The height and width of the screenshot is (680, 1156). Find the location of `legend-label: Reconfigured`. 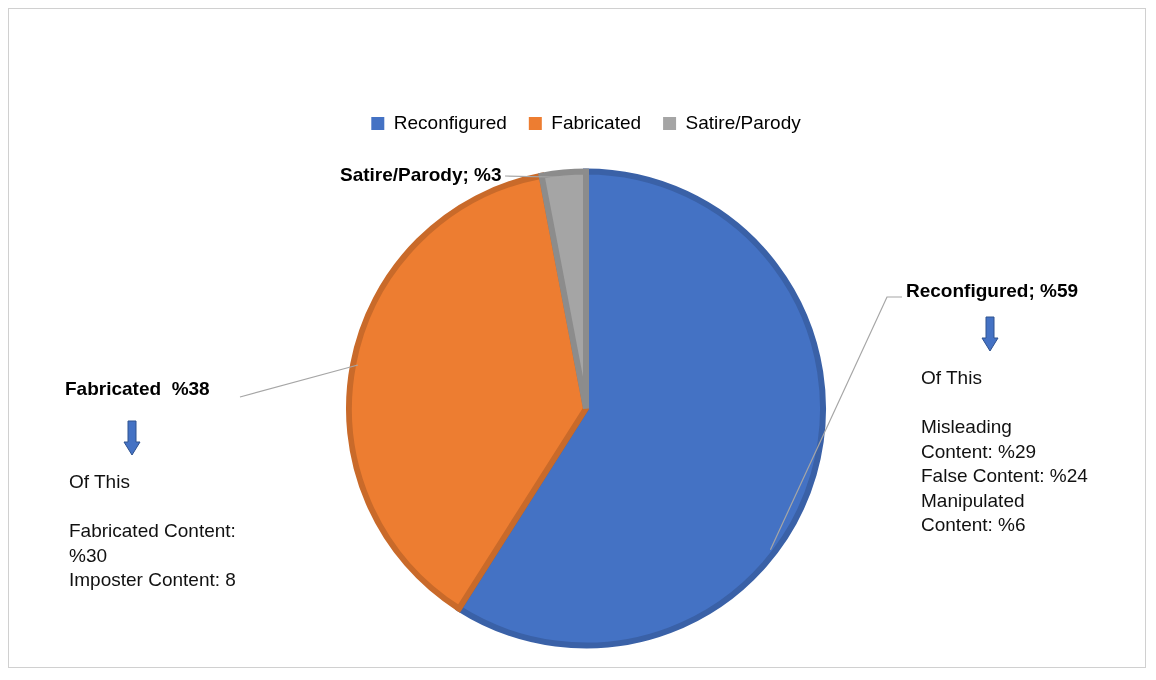

legend-label: Reconfigured is located at coordinates (450, 122).